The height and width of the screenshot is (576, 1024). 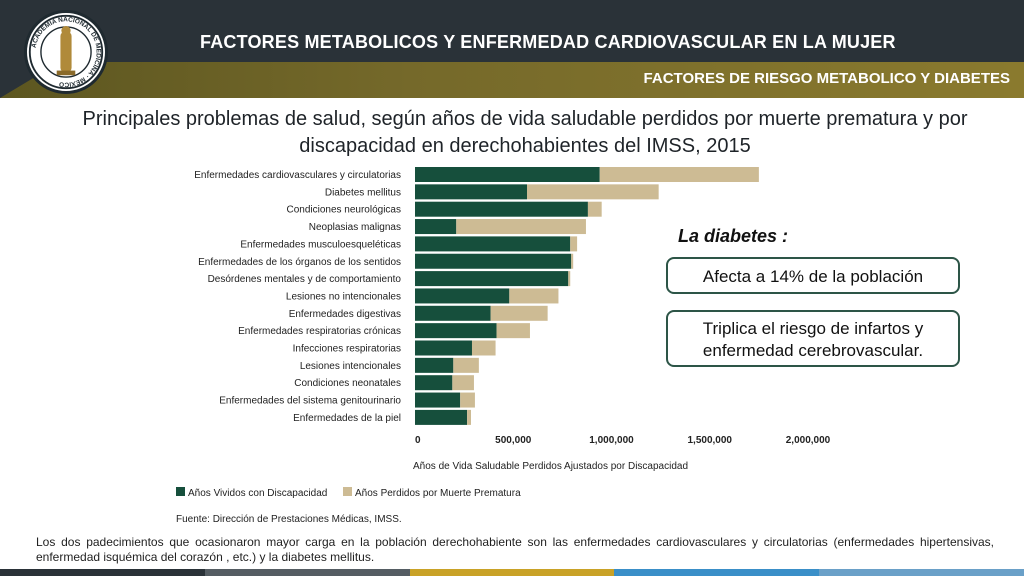 What do you see at coordinates (512, 31) in the screenshot?
I see `header-bar` at bounding box center [512, 31].